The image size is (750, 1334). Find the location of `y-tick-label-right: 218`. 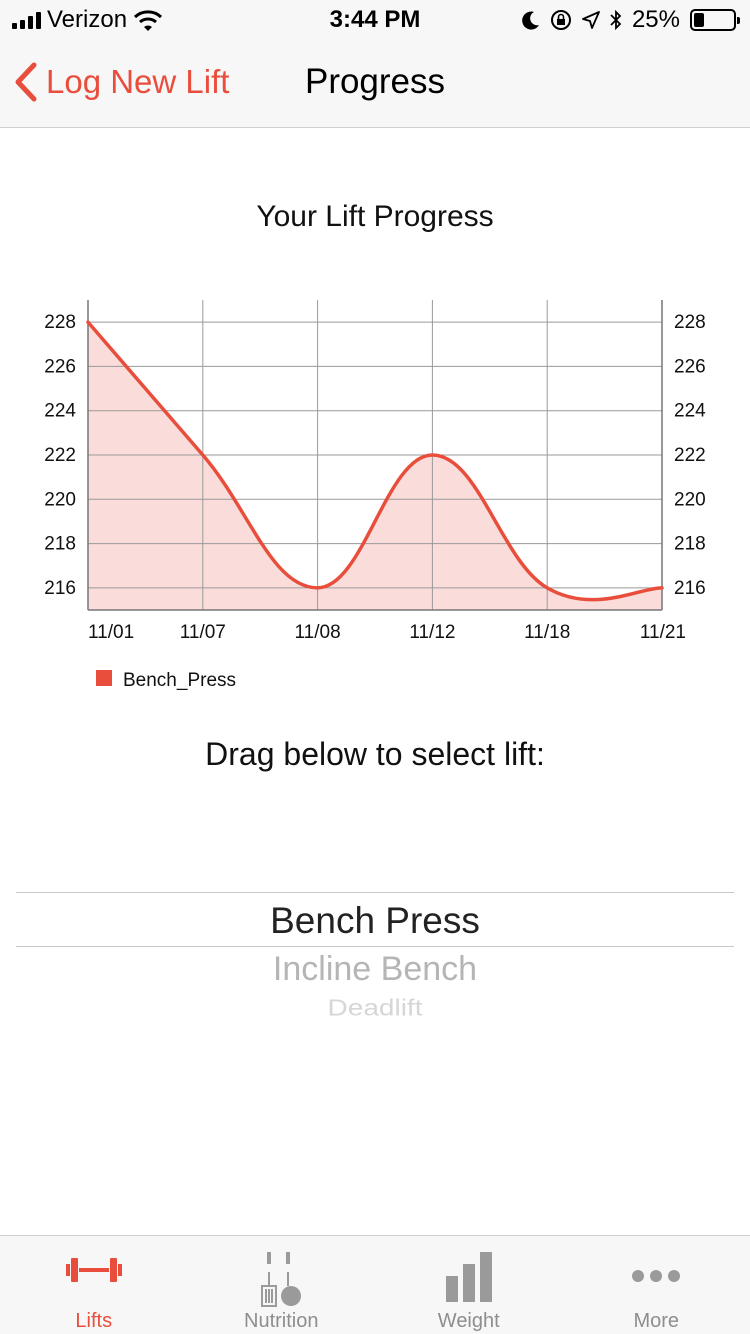

y-tick-label-right: 218 is located at coordinates (690, 544).